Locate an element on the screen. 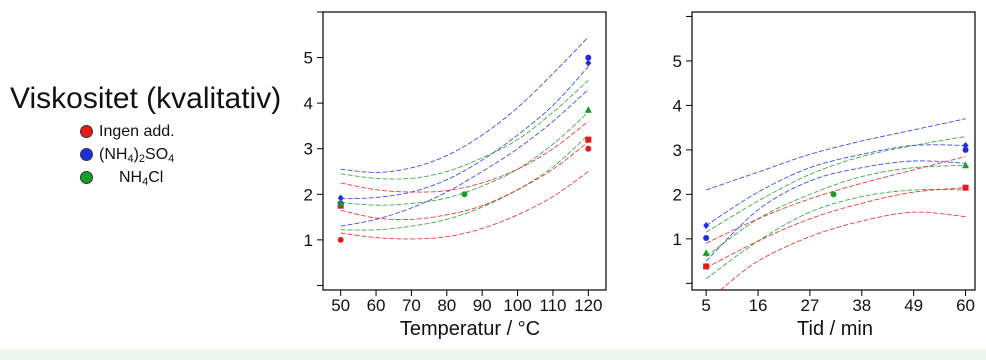 This screenshot has width=986, height=360. legend-marker-ammonium-sulfate is located at coordinates (86, 154).